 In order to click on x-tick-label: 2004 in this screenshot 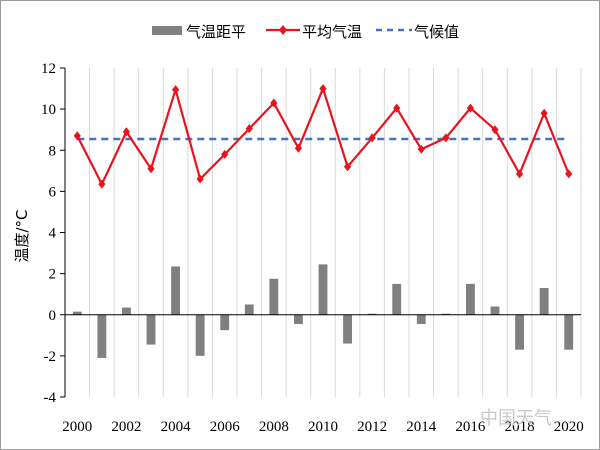, I will do `click(176, 427)`.